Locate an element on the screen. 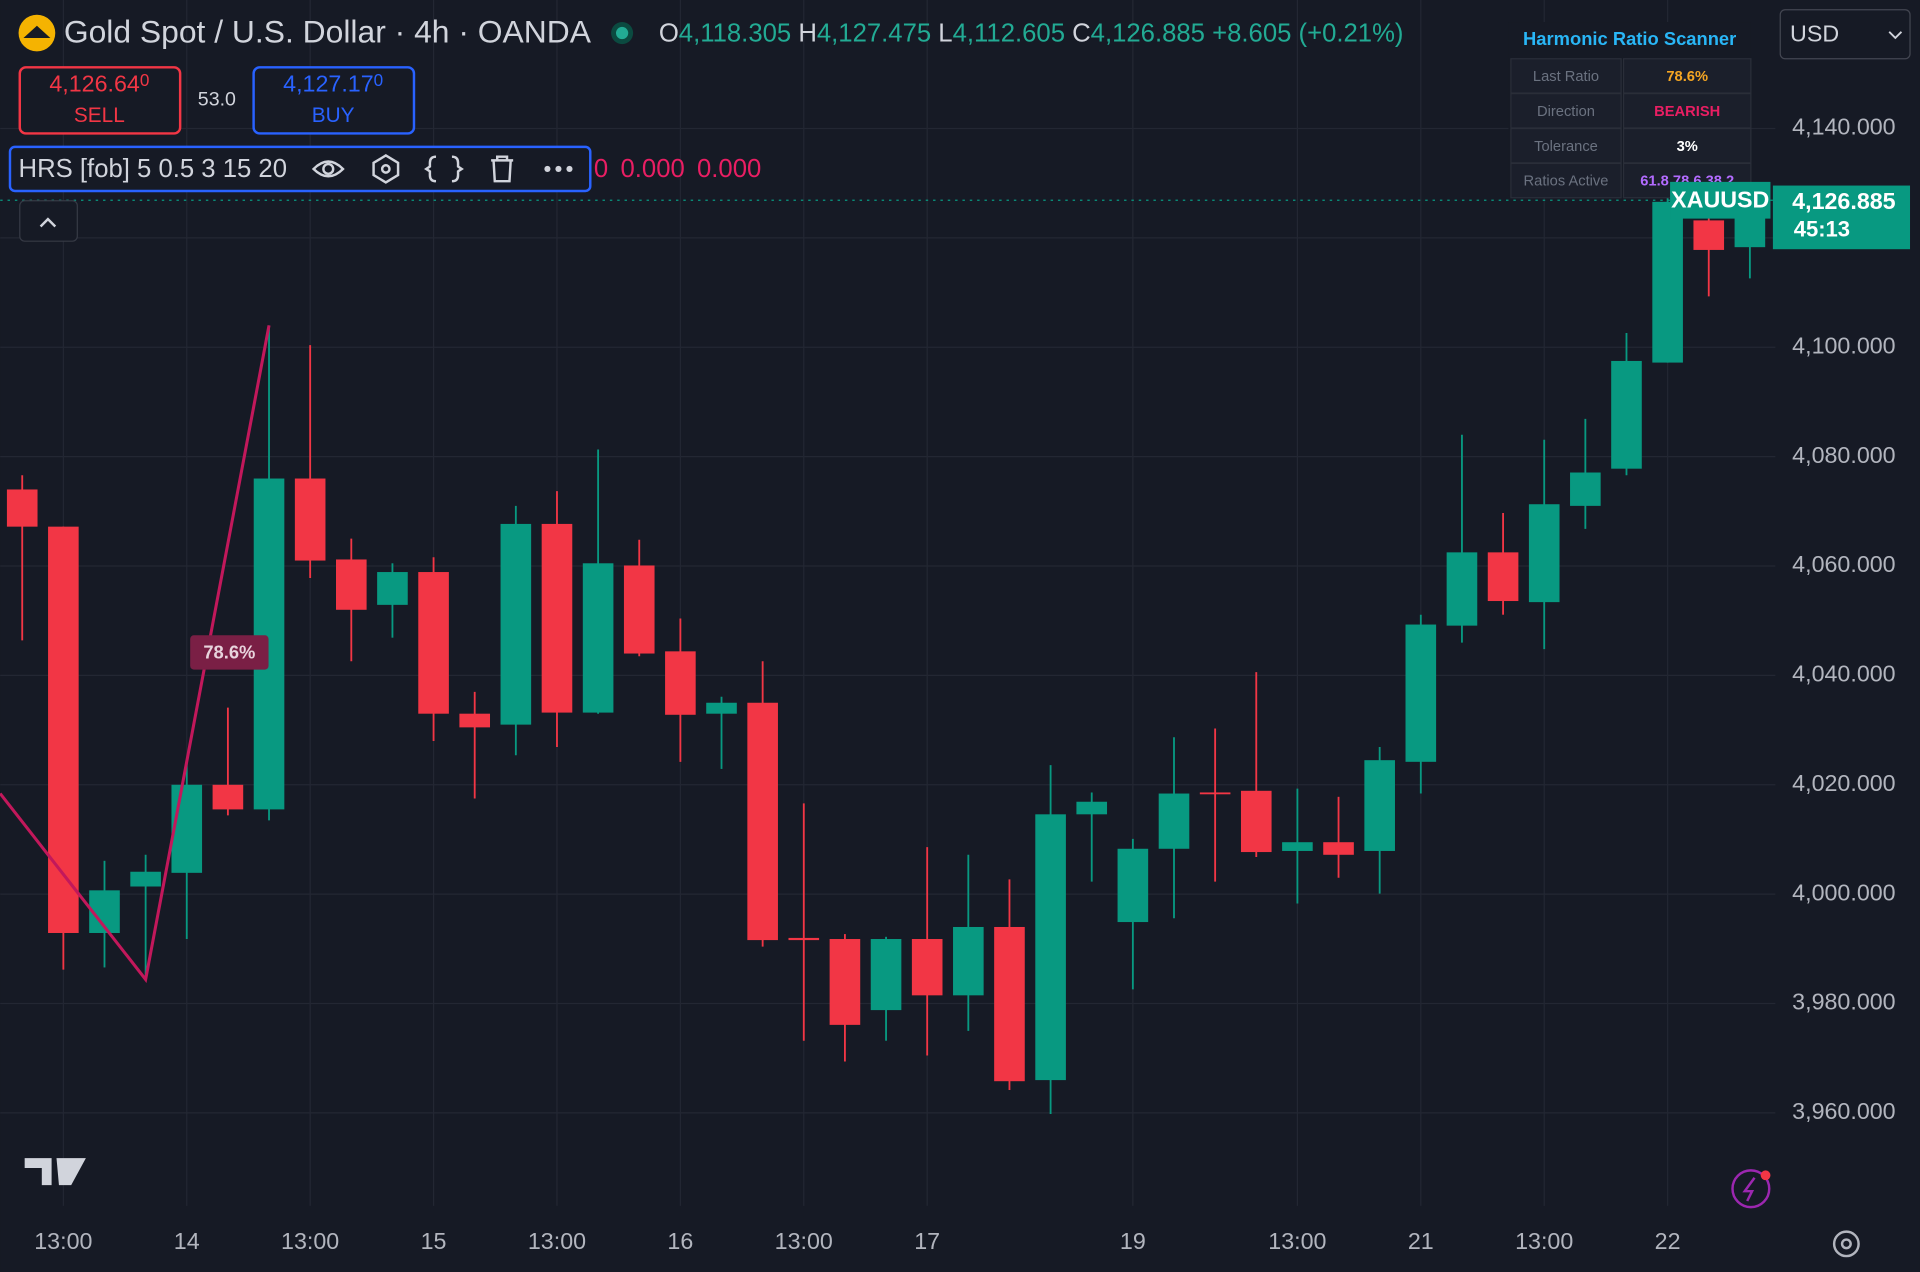 This screenshot has width=1920, height=1272. table-value: 3% is located at coordinates (1687, 147).